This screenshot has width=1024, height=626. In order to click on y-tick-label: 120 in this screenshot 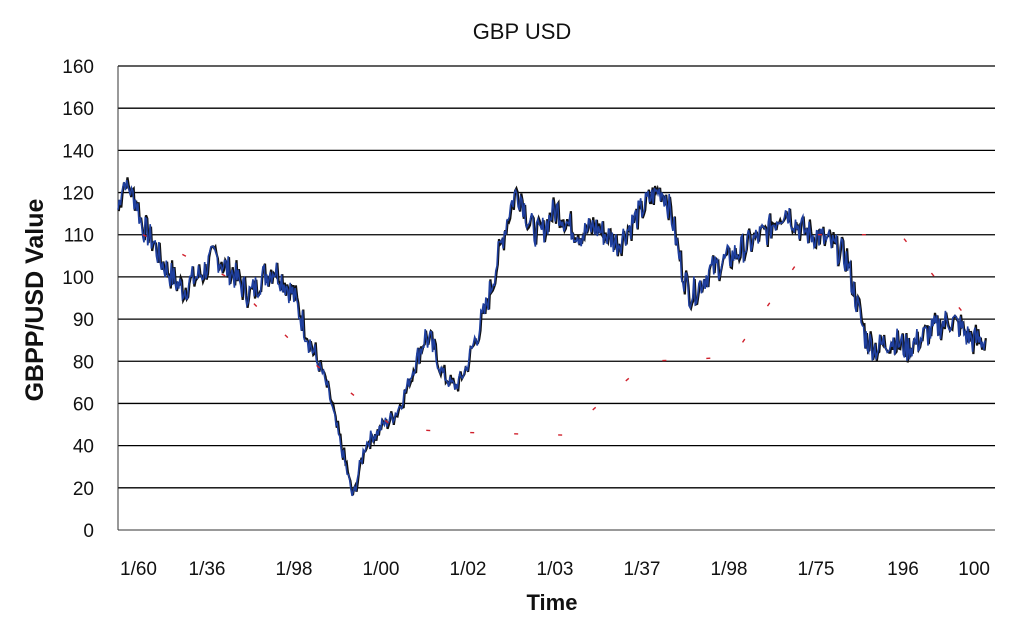, I will do `click(78, 194)`.